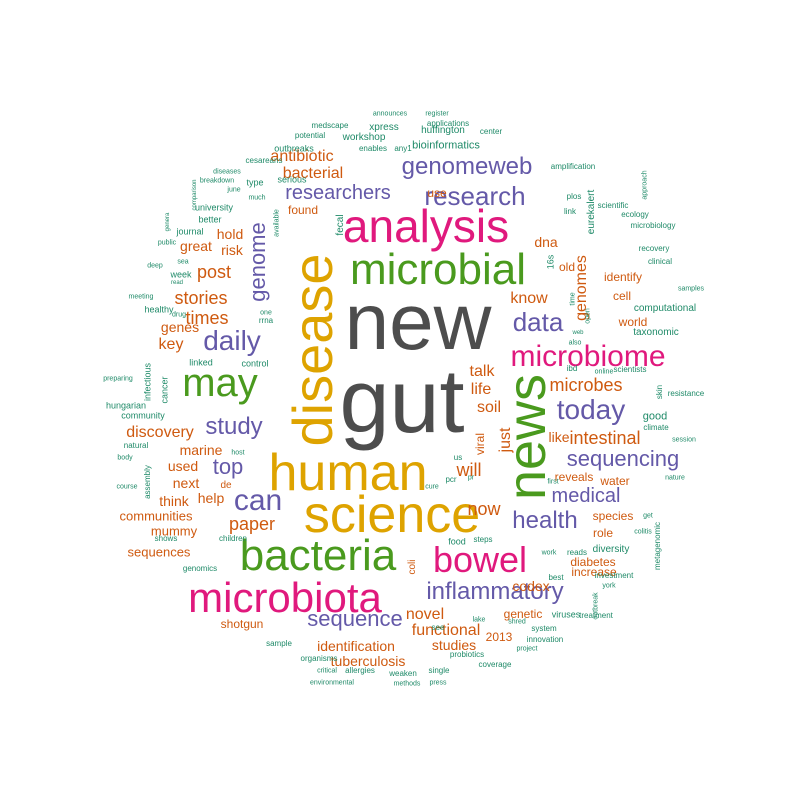 The width and height of the screenshot is (800, 800). Describe the element at coordinates (217, 181) in the screenshot. I see `word-breakdown: breakdown` at that location.